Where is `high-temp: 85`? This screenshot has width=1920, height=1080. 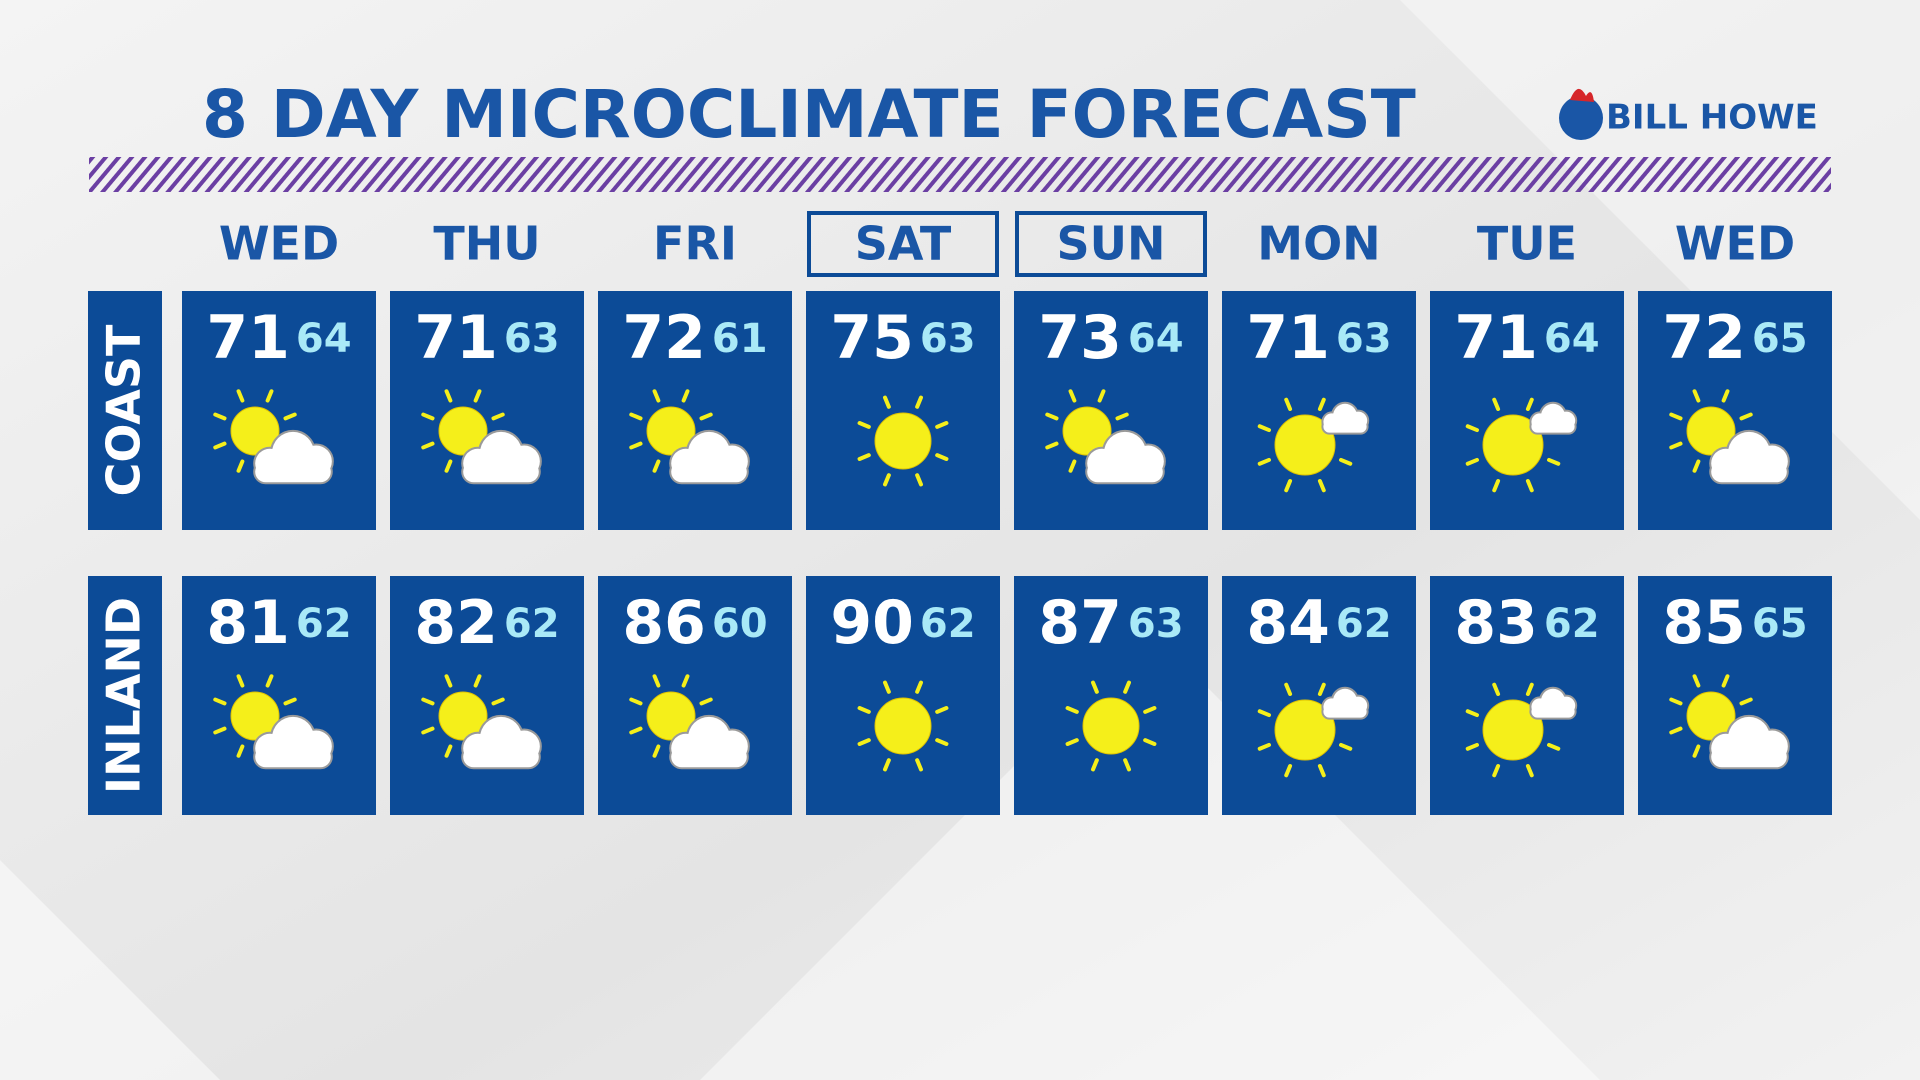
high-temp: 85 is located at coordinates (1704, 623).